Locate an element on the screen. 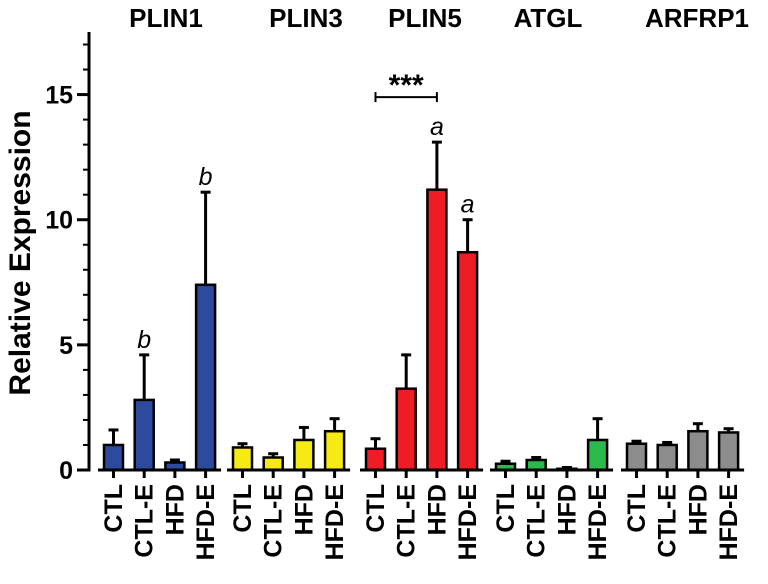  y-tick-label: 5 is located at coordinates (66, 346).